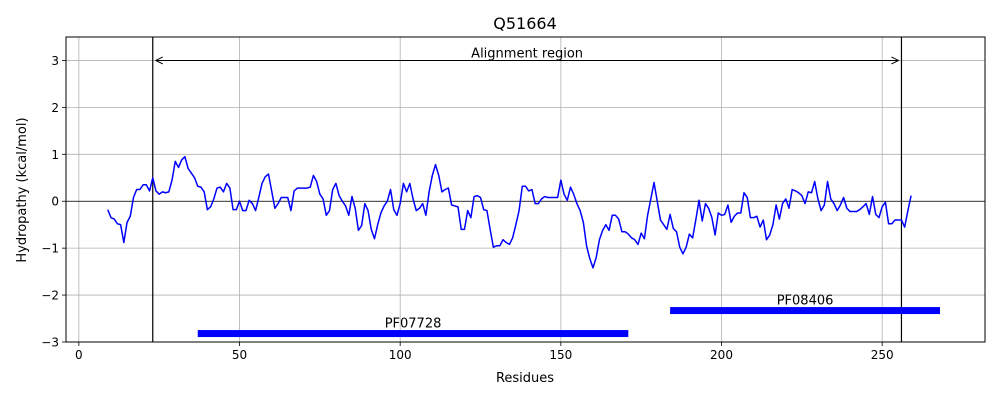 The height and width of the screenshot is (400, 1000). I want to click on x-axis-ticks: 0 50 100 150 200 250, so click(484, 352).